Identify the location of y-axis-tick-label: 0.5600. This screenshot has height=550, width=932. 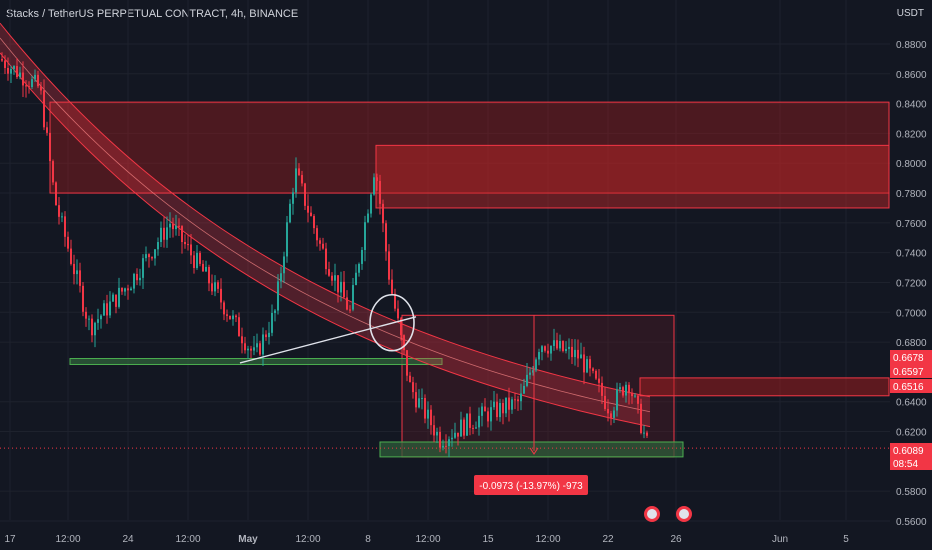
(911, 522).